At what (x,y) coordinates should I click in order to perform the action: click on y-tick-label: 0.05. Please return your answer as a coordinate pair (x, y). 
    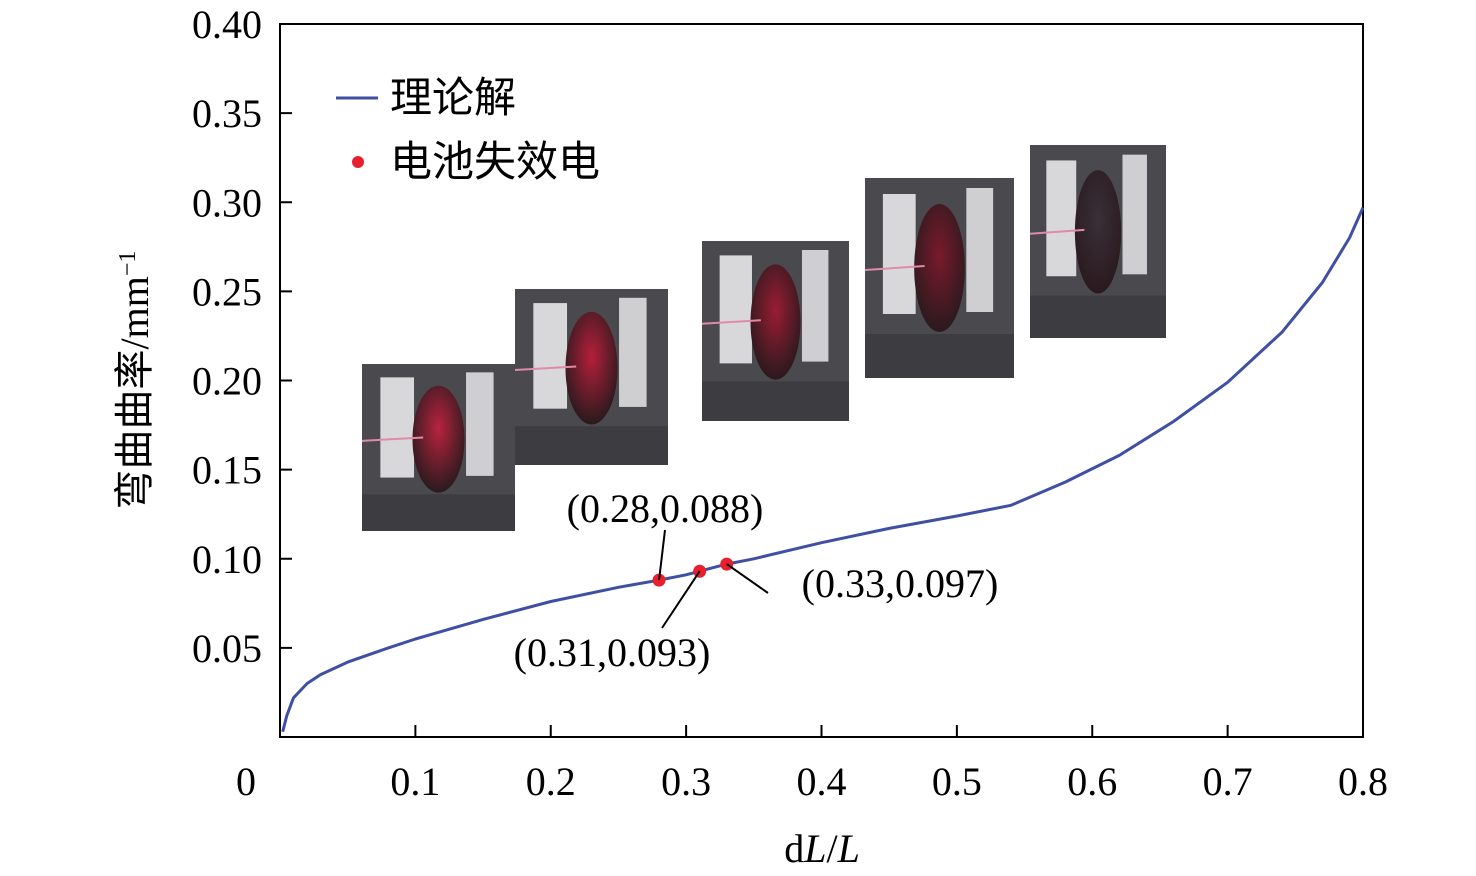
    Looking at the image, I should click on (227, 648).